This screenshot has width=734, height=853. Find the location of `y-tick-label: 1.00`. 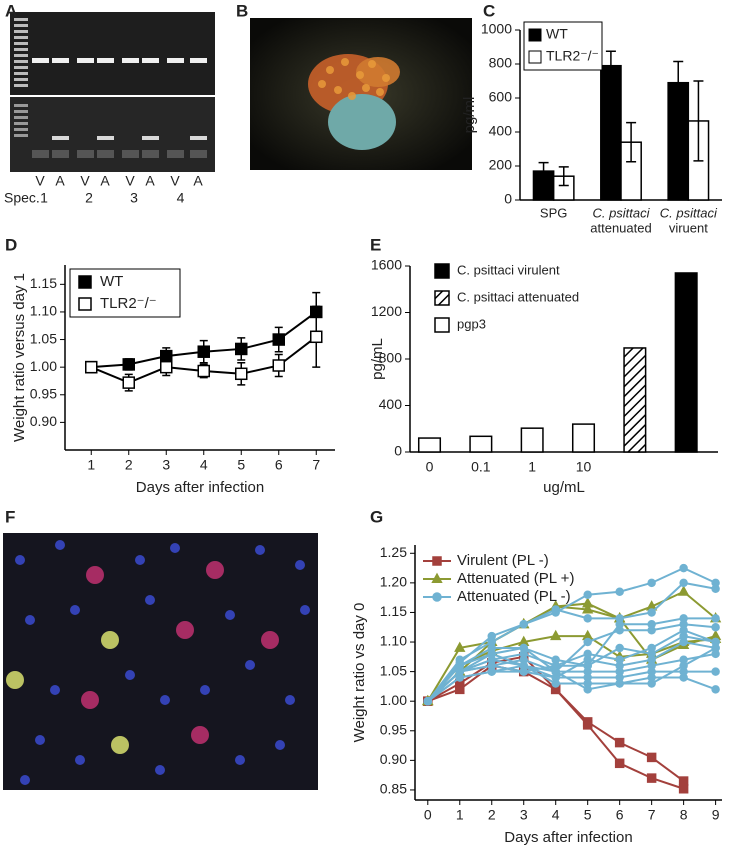

y-tick-label: 1.00 is located at coordinates (393, 700).